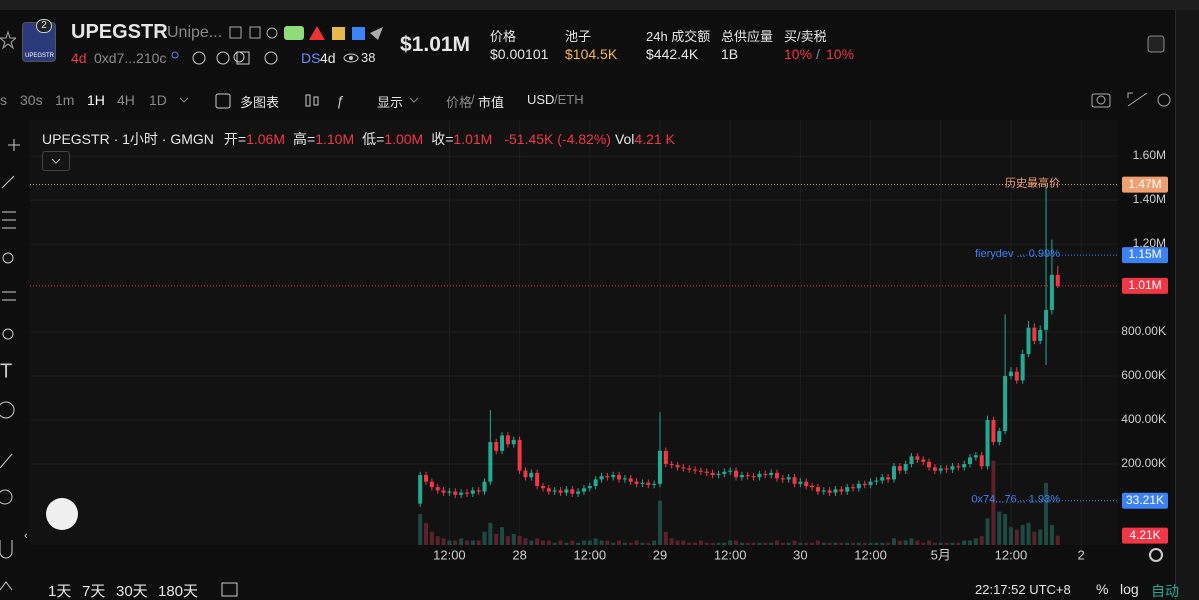 The width and height of the screenshot is (1199, 600). I want to click on drawing-tools: T ‹, so click(14, 360).